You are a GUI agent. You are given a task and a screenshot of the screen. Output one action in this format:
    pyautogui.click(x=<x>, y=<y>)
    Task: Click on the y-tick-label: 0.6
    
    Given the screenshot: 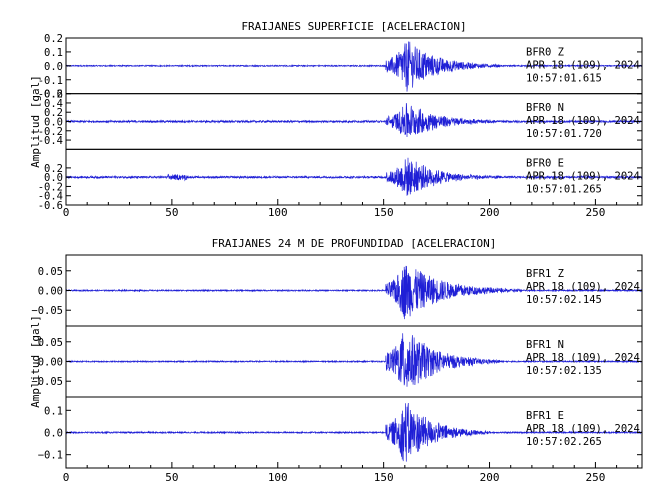 What is the action you would take?
    pyautogui.click(x=53, y=95)
    